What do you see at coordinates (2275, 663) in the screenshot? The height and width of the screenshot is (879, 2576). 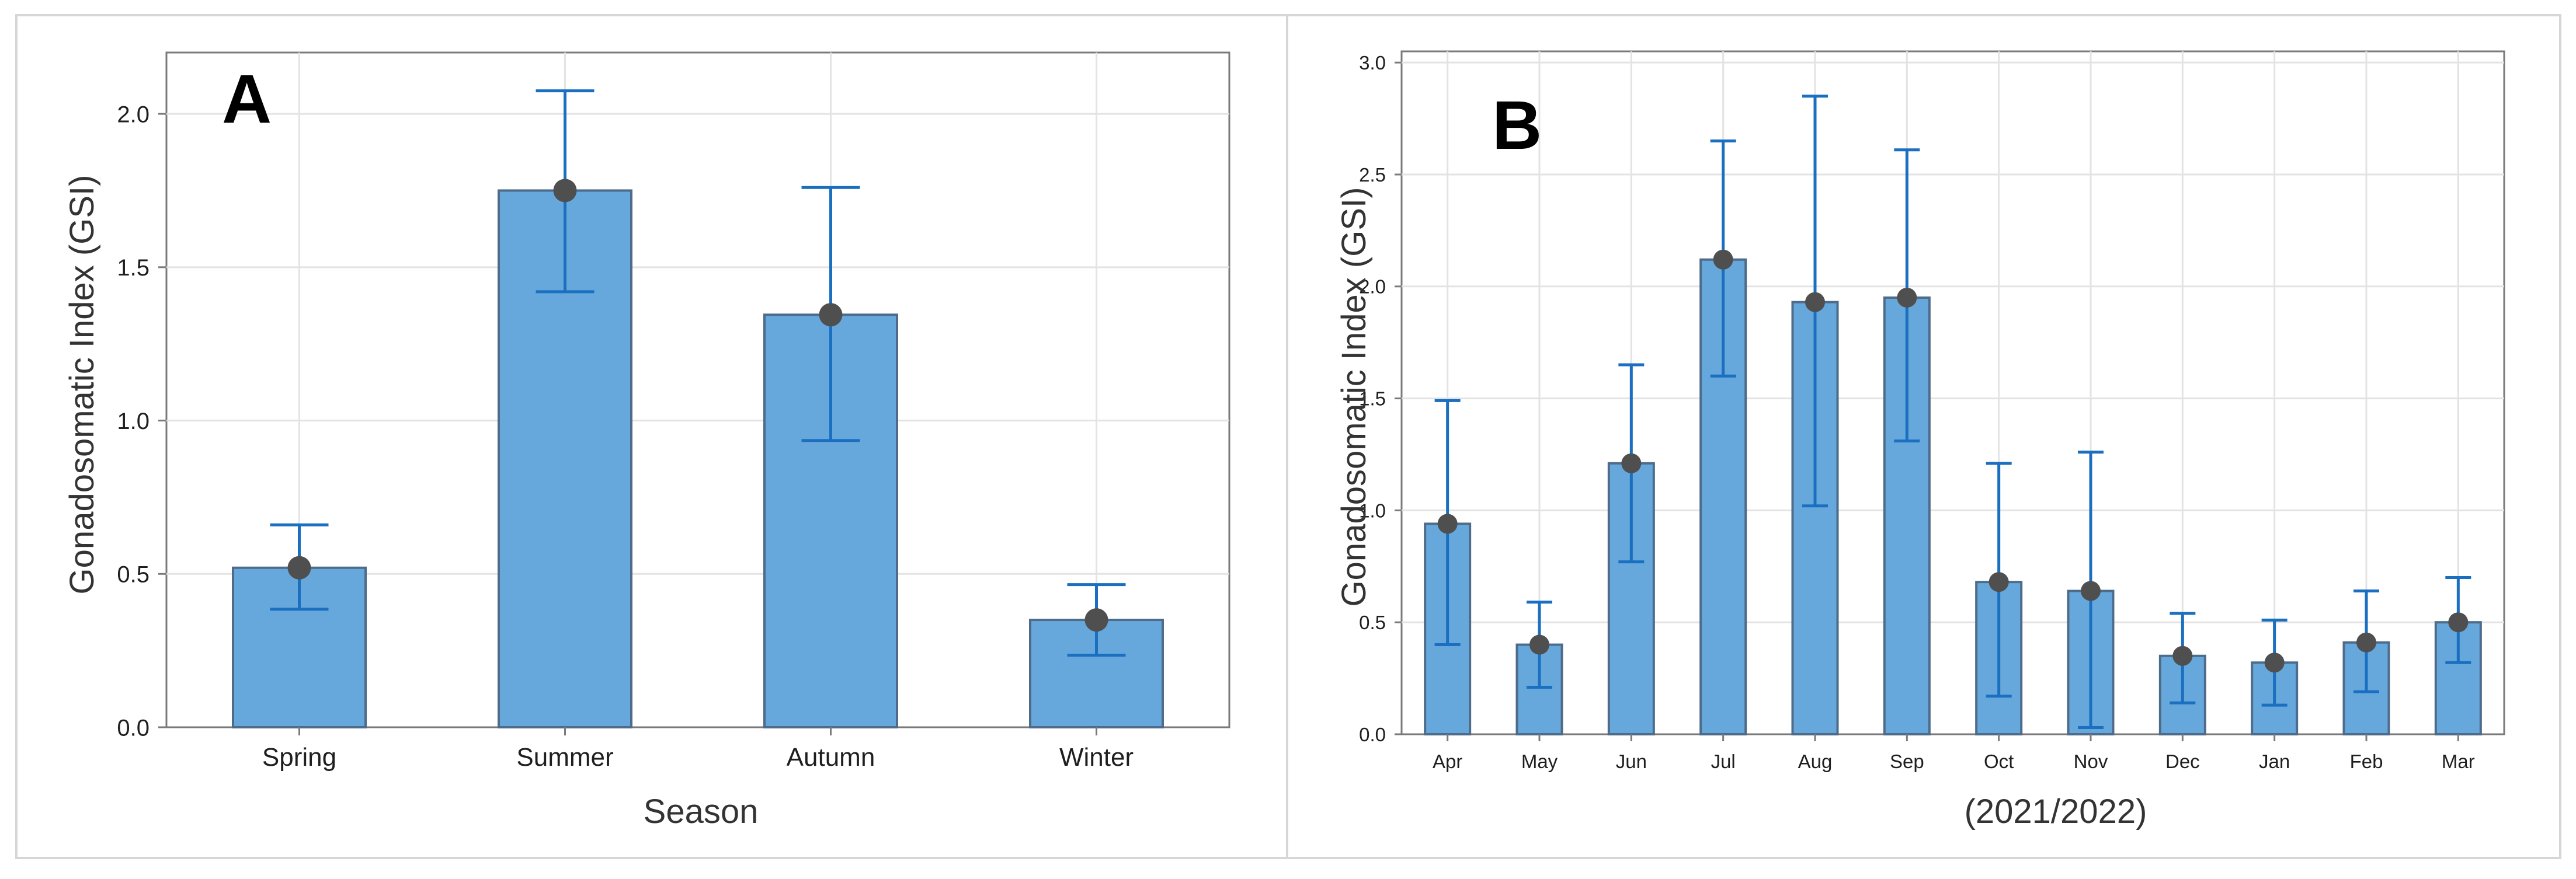 I see `panel-b-mean-point-jan` at bounding box center [2275, 663].